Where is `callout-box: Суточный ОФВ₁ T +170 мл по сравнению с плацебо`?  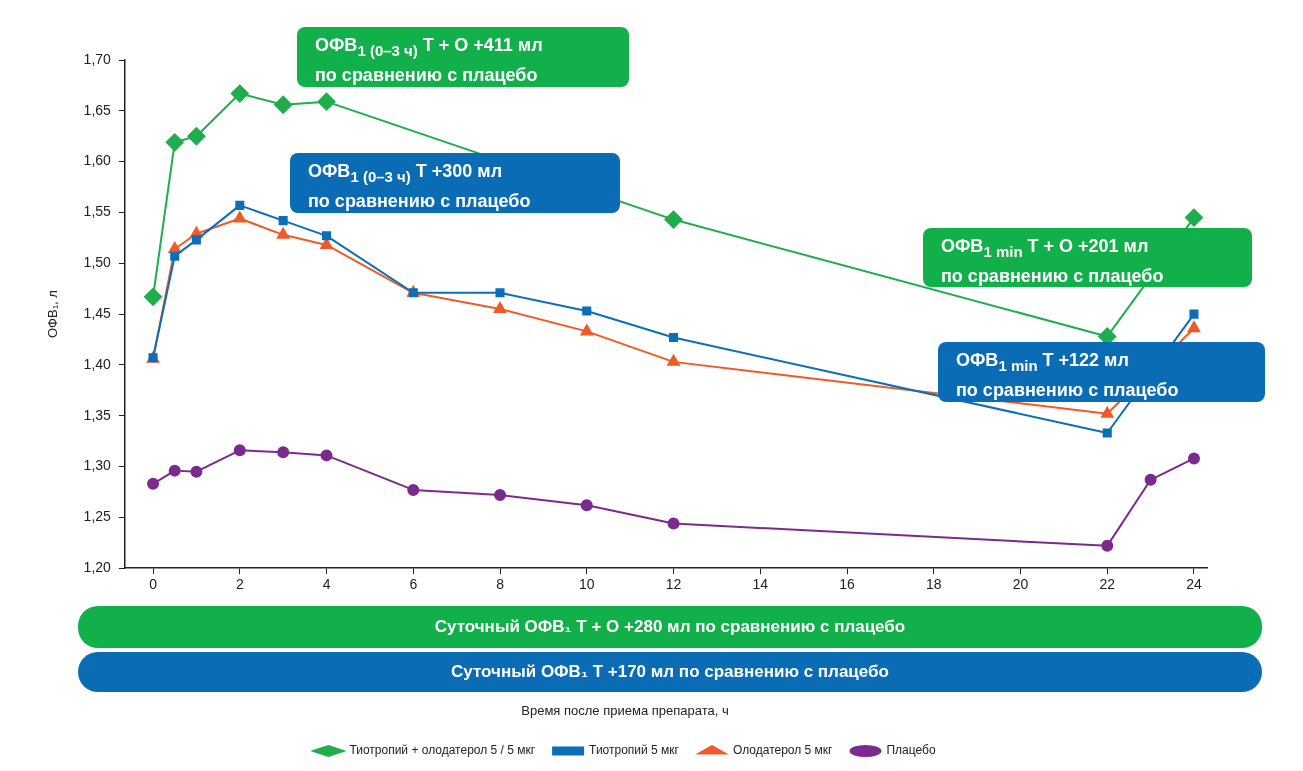
callout-box: Суточный ОФВ₁ T +170 мл по сравнению с плацебо is located at coordinates (670, 672).